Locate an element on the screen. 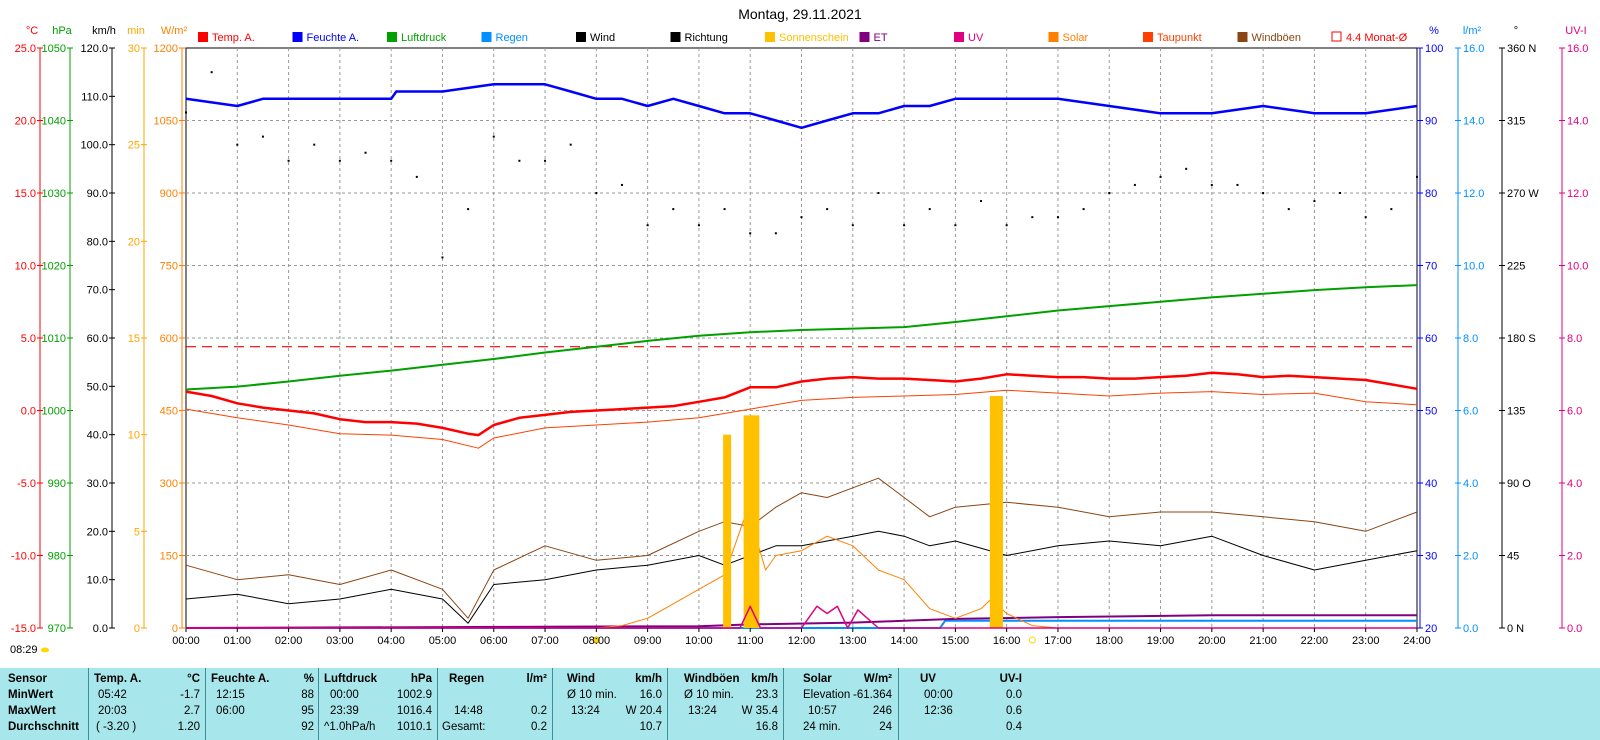 Image resolution: width=1600 pixels, height=740 pixels. series-windb-en is located at coordinates (801, 548).